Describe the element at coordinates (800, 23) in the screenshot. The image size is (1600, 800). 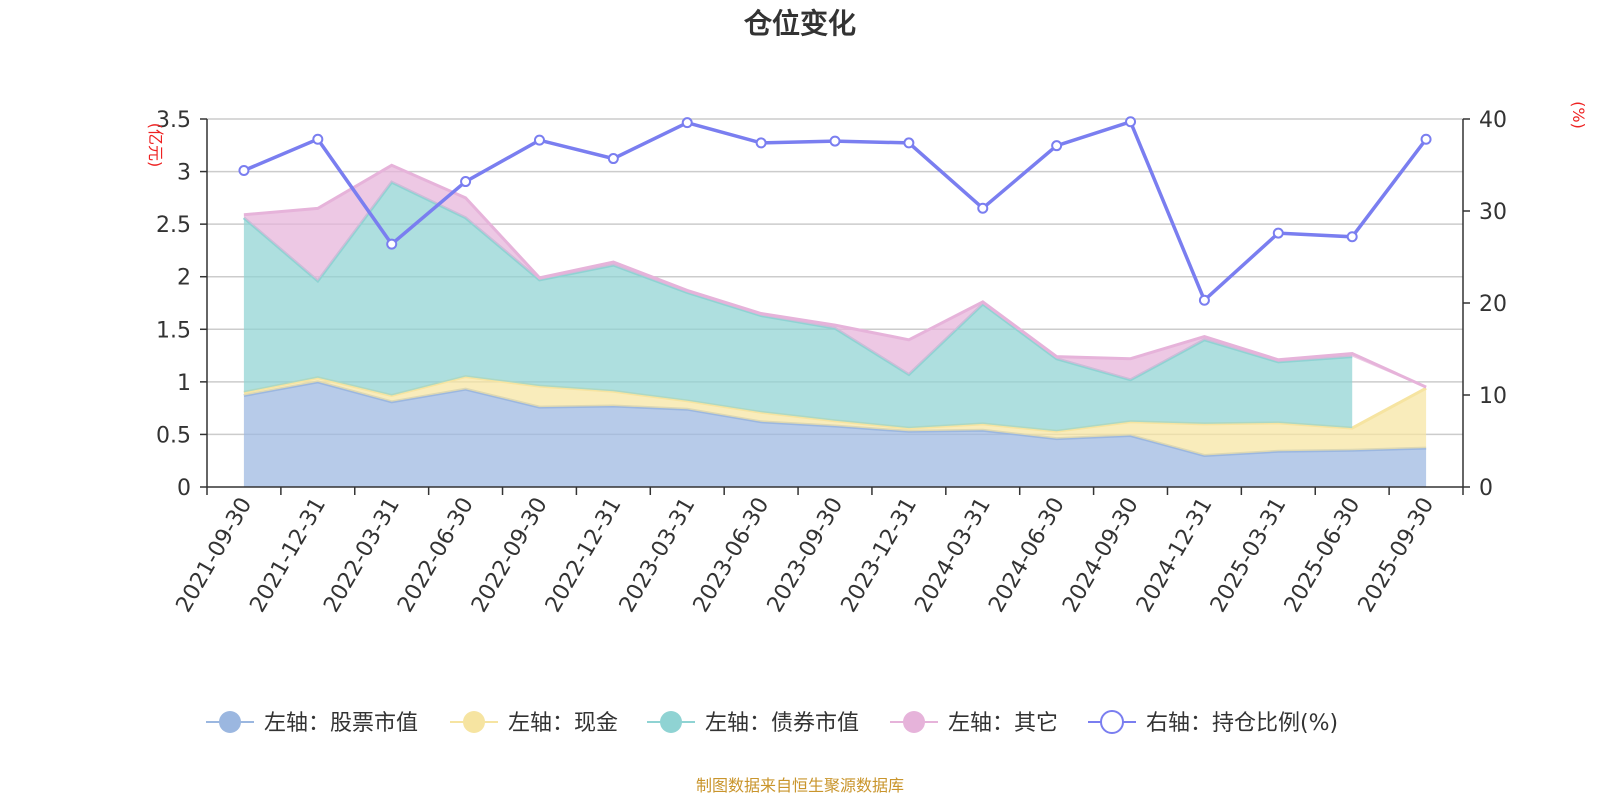
I see `chart-title: 仓位变化` at that location.